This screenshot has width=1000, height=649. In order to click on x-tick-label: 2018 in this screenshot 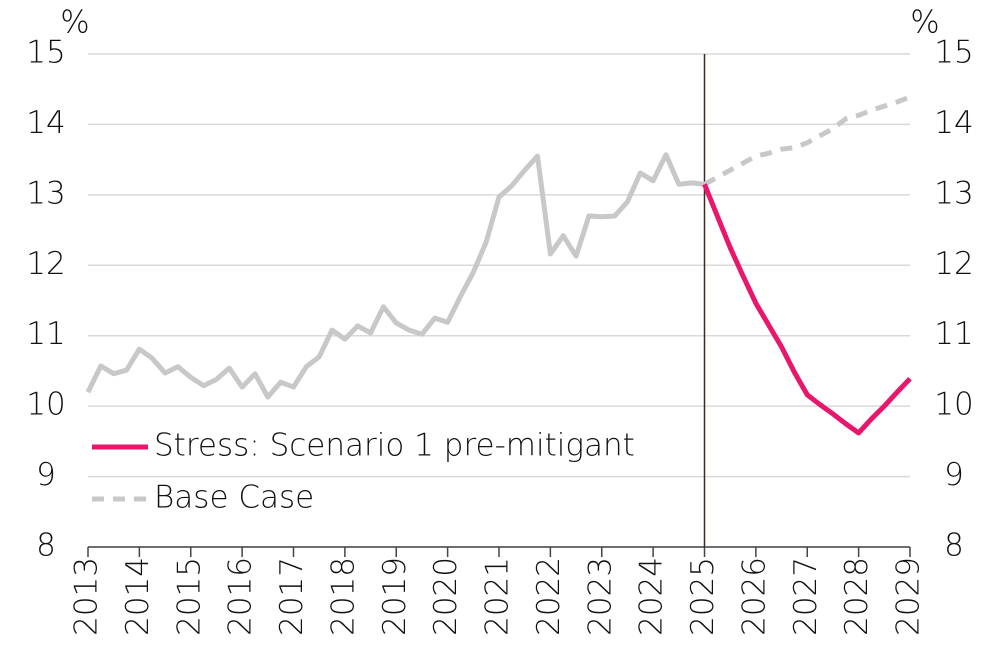, I will do `click(343, 596)`.